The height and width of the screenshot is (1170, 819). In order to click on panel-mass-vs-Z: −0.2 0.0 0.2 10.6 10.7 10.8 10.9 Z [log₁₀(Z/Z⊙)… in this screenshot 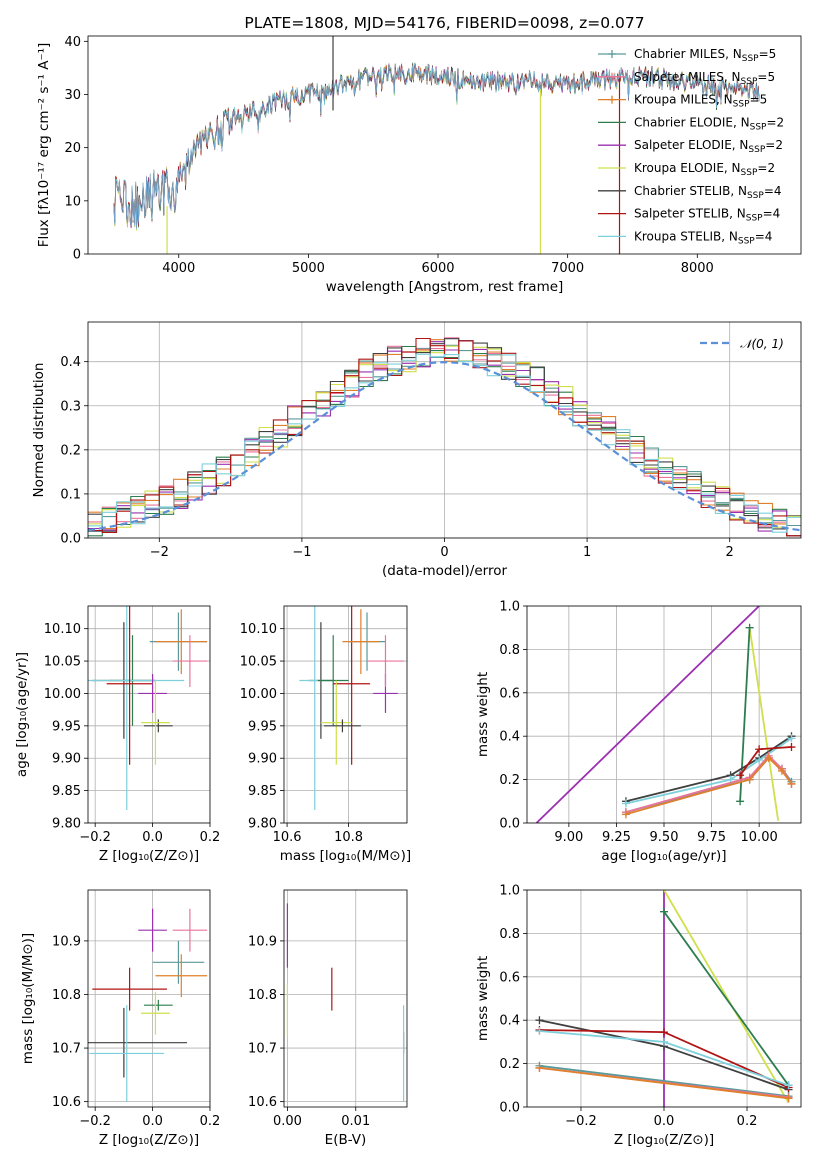, I will do `click(120, 1018)`.